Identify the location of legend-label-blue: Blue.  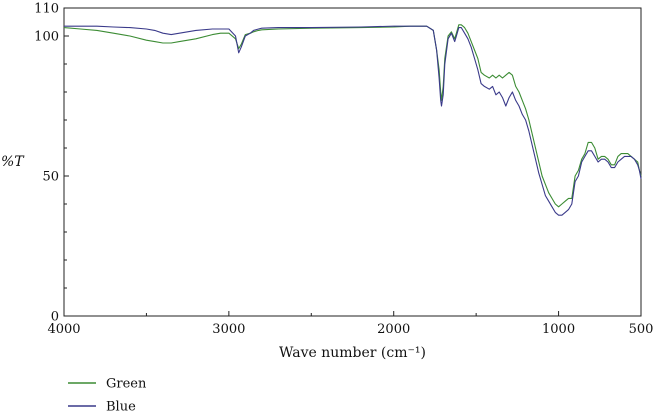
(121, 405).